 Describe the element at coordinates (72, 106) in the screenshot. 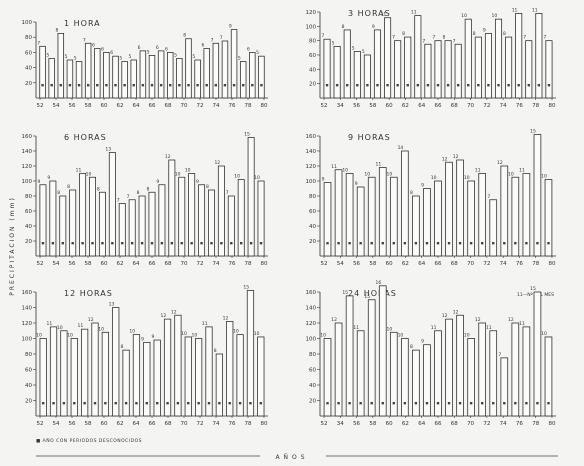

I see `x-tick-label: 56` at that location.